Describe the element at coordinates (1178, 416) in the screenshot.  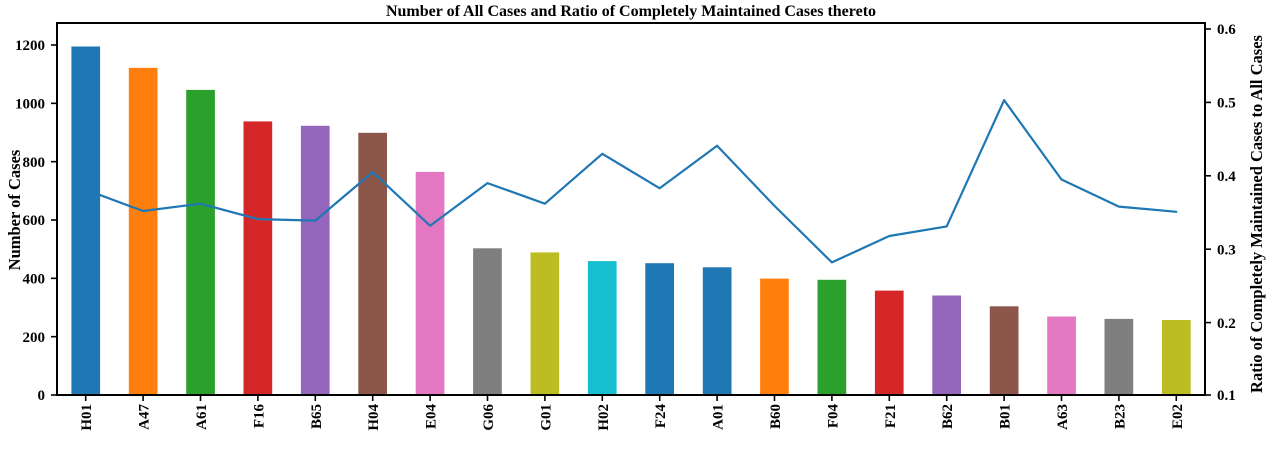
I see `x-tick-label-E02: E02` at that location.